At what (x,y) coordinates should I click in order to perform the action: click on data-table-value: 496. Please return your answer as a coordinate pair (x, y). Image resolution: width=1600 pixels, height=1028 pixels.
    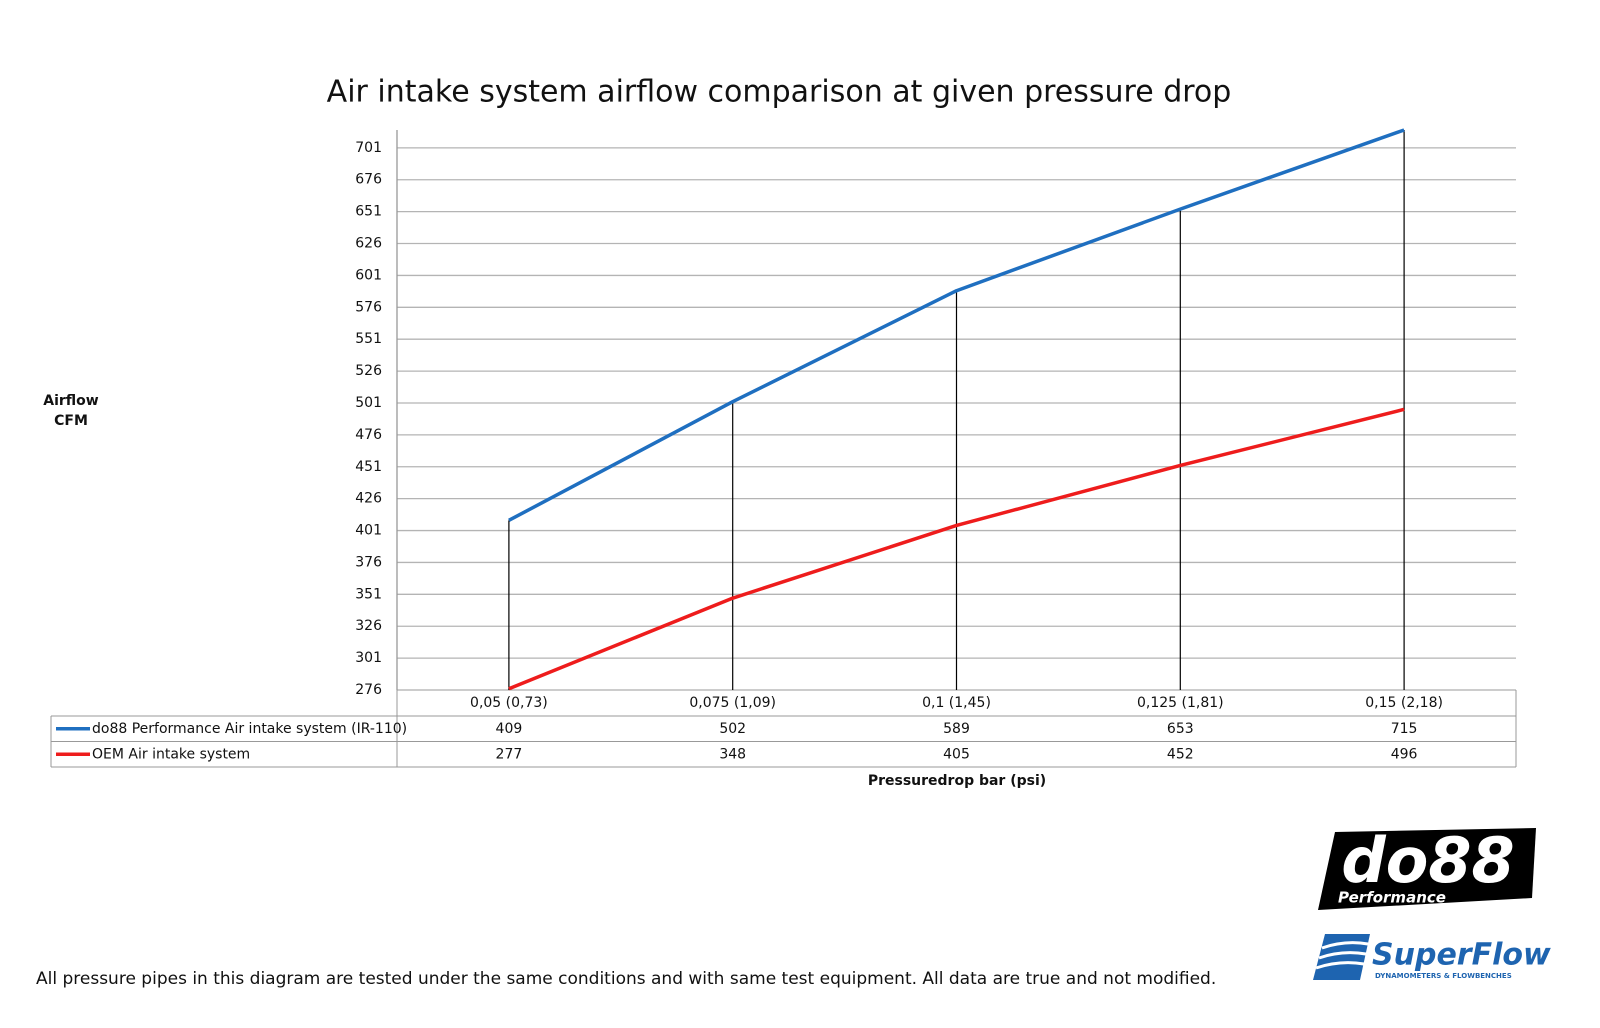
    Looking at the image, I should click on (1404, 754).